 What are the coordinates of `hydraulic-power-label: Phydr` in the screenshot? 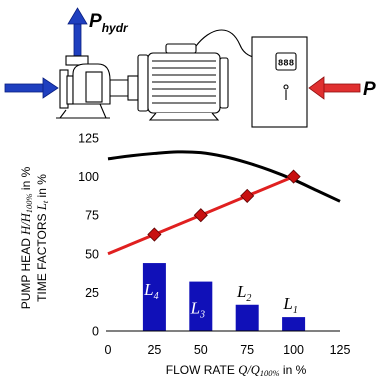 It's located at (109, 23).